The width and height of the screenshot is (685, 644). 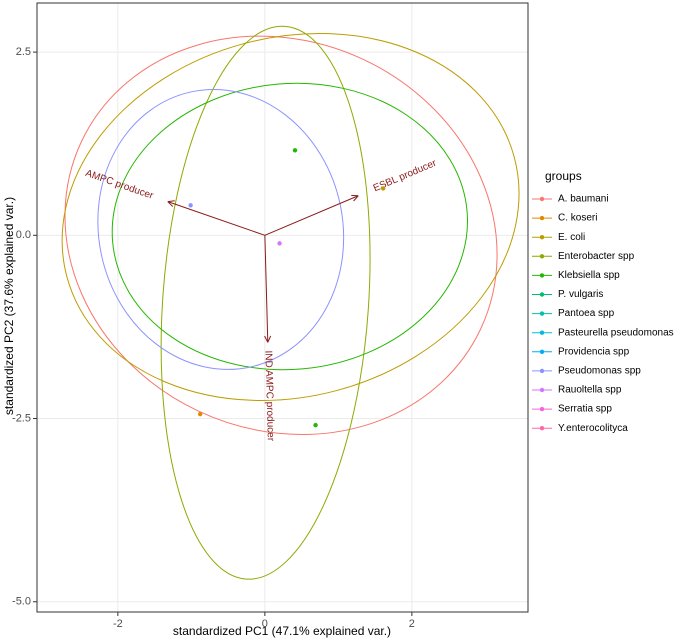 What do you see at coordinates (586, 313) in the screenshot?
I see `legend-label: Pantoea spp` at bounding box center [586, 313].